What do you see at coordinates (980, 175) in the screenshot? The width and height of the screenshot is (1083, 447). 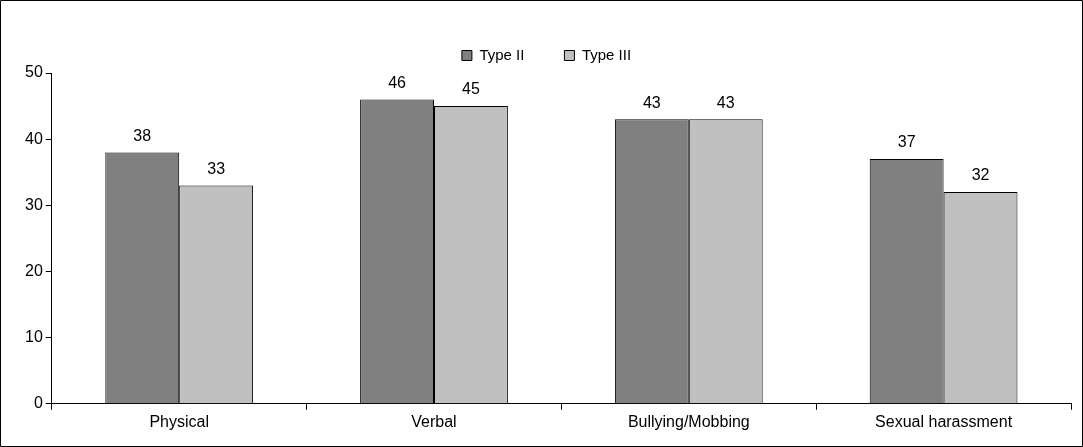 I see `data-label: 32` at bounding box center [980, 175].